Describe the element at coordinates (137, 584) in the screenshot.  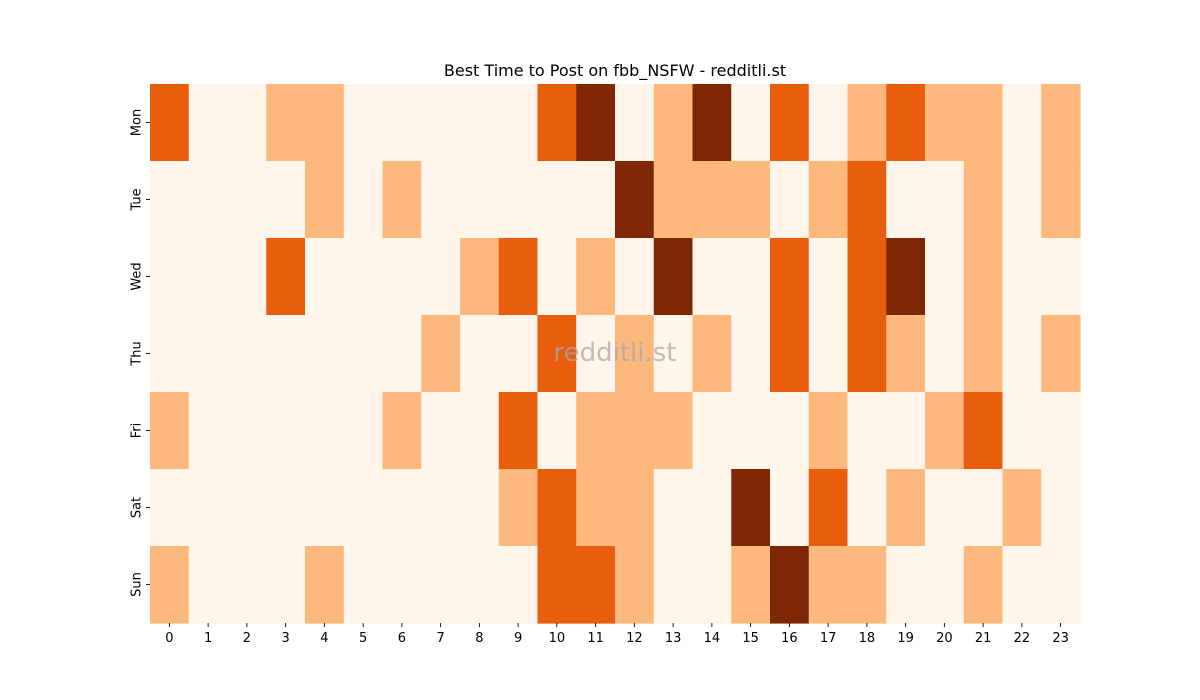
I see `y-tick-label: Sun` at that location.